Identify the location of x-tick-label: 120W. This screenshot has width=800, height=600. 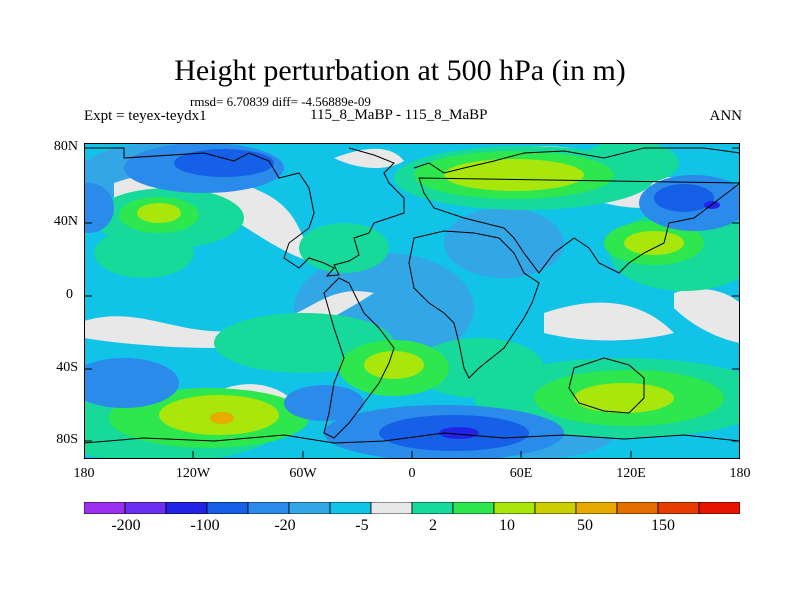
(193, 473).